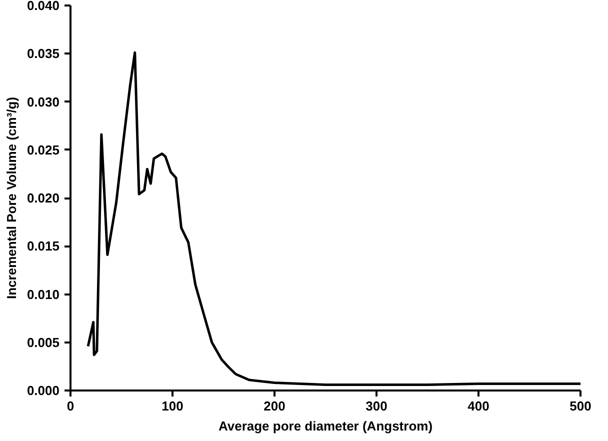 The width and height of the screenshot is (608, 441). Describe the element at coordinates (43, 198) in the screenshot. I see `y-tick-label: 0.020` at that location.